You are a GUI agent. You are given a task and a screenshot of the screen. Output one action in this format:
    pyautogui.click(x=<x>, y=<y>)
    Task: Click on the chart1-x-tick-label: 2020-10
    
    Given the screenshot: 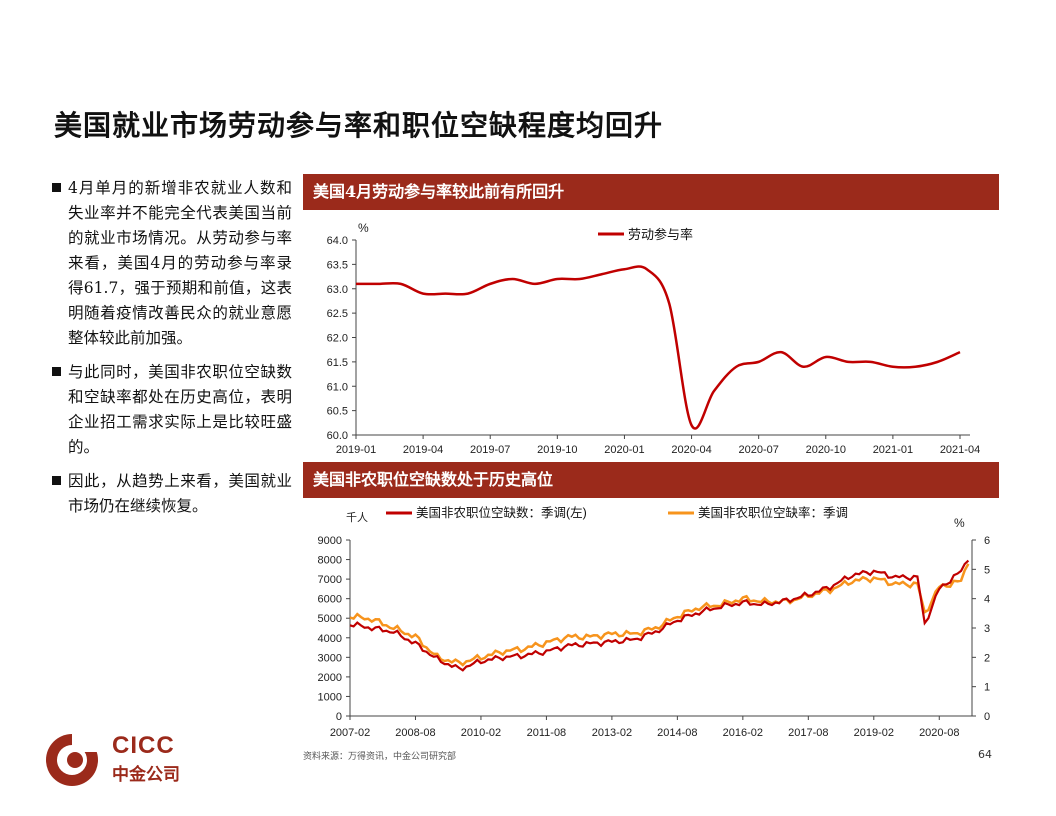 What is the action you would take?
    pyautogui.click(x=826, y=450)
    